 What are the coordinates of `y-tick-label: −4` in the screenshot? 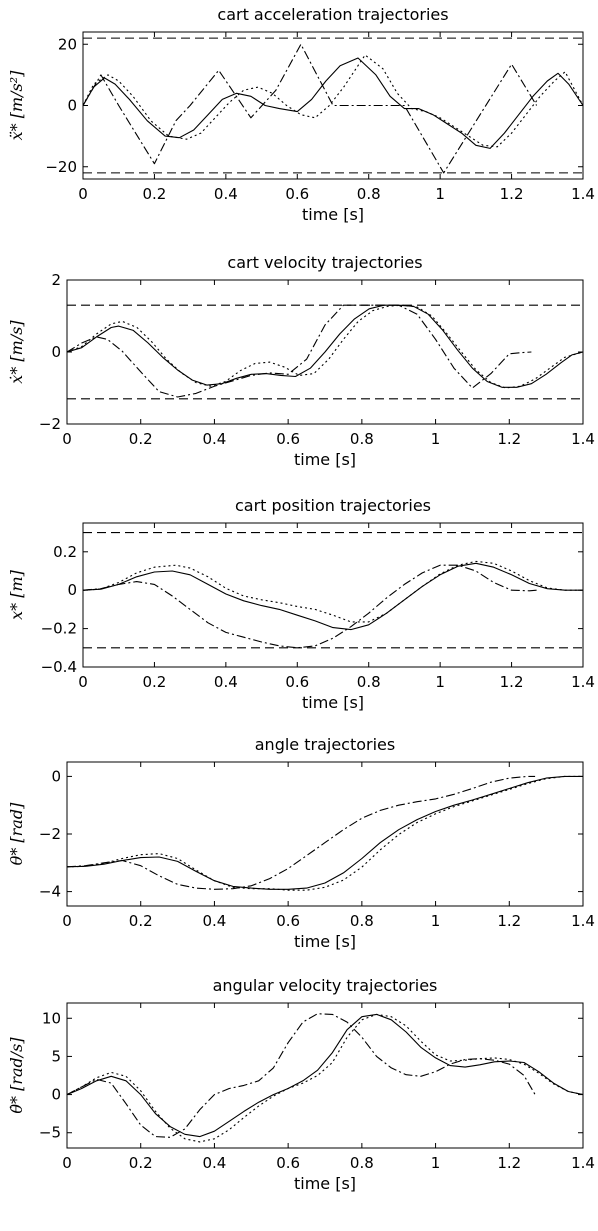 It's located at (50, 892).